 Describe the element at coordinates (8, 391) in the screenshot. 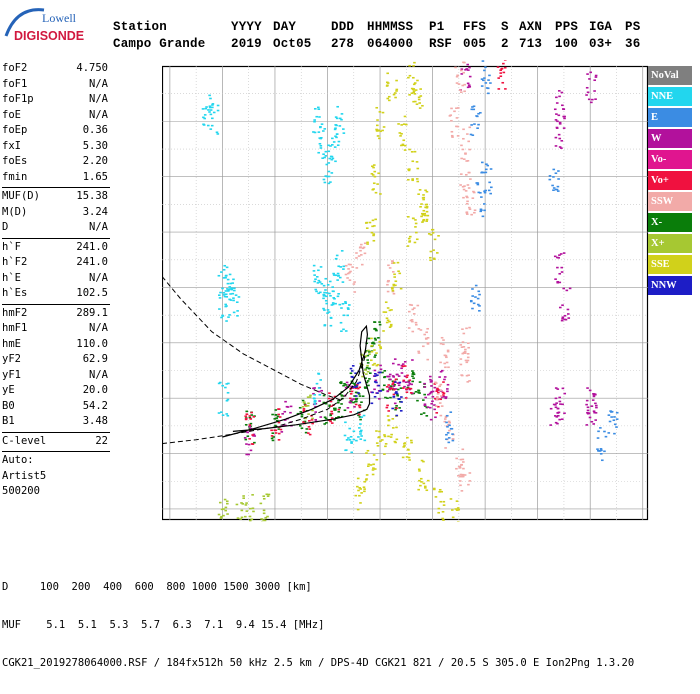

I see `param-name: yE` at that location.